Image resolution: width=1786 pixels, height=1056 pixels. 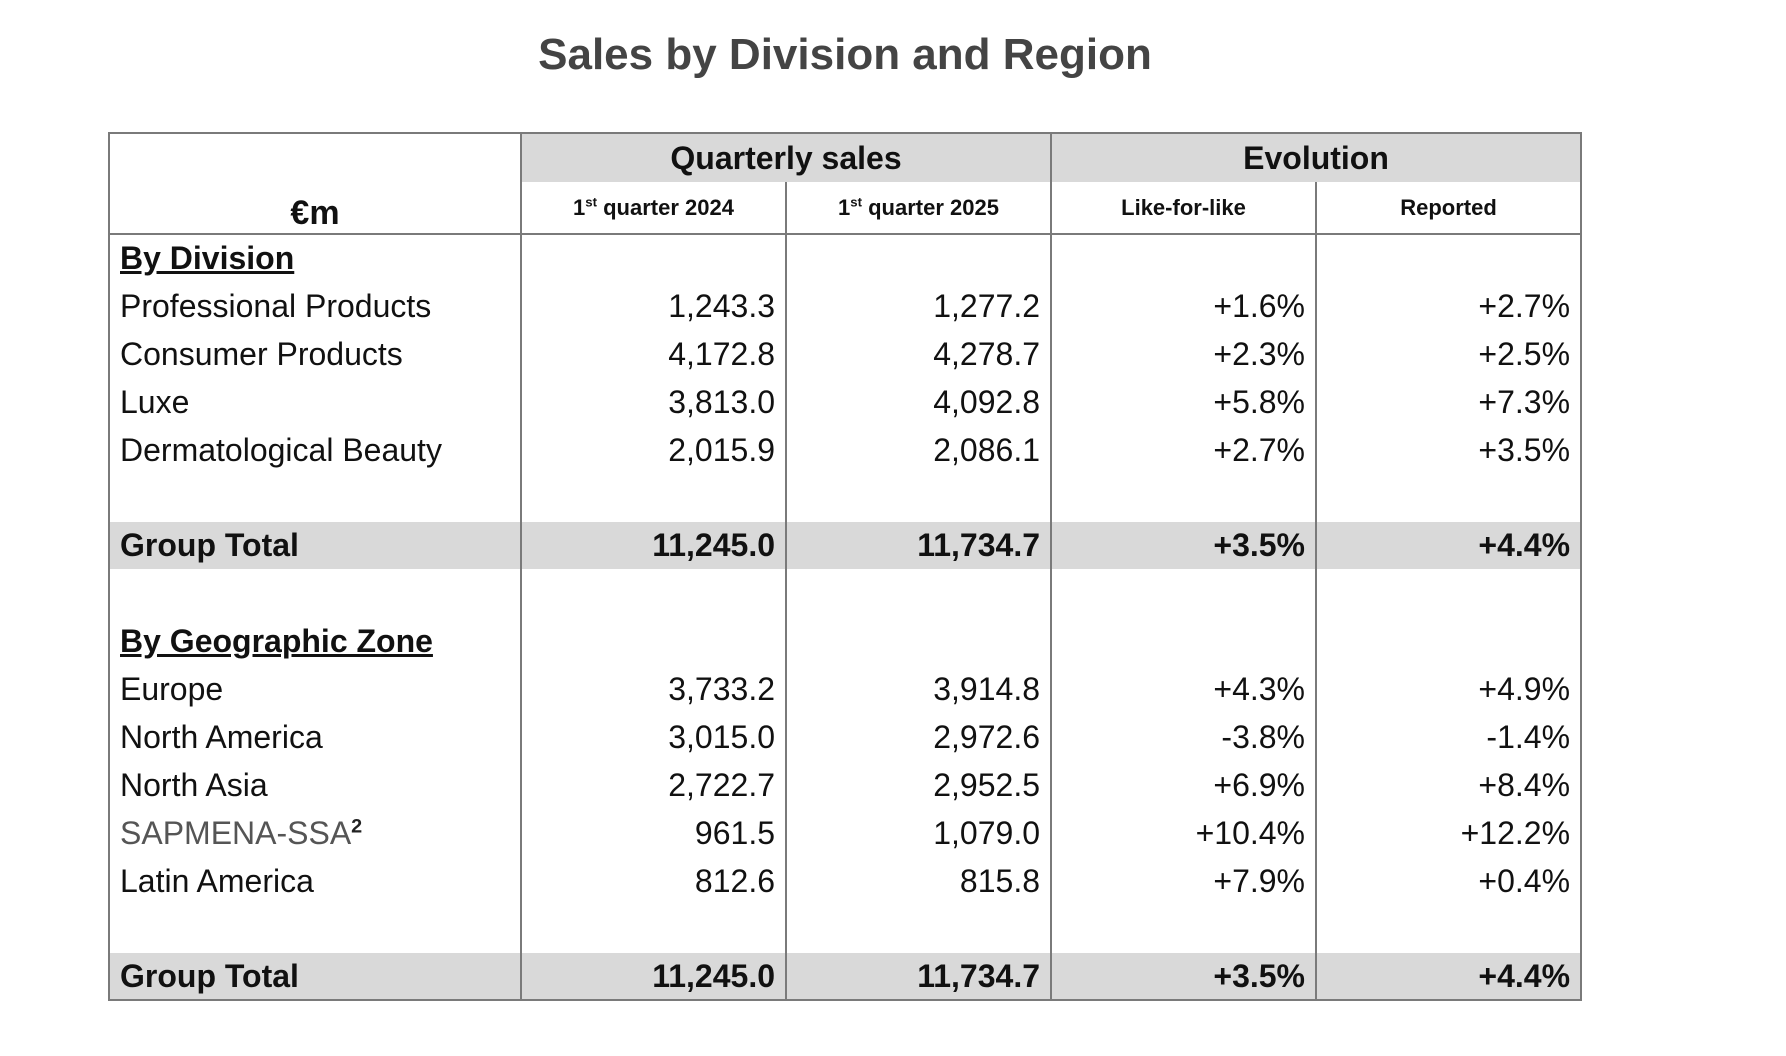 I want to click on unit-header: €m, so click(x=315, y=184).